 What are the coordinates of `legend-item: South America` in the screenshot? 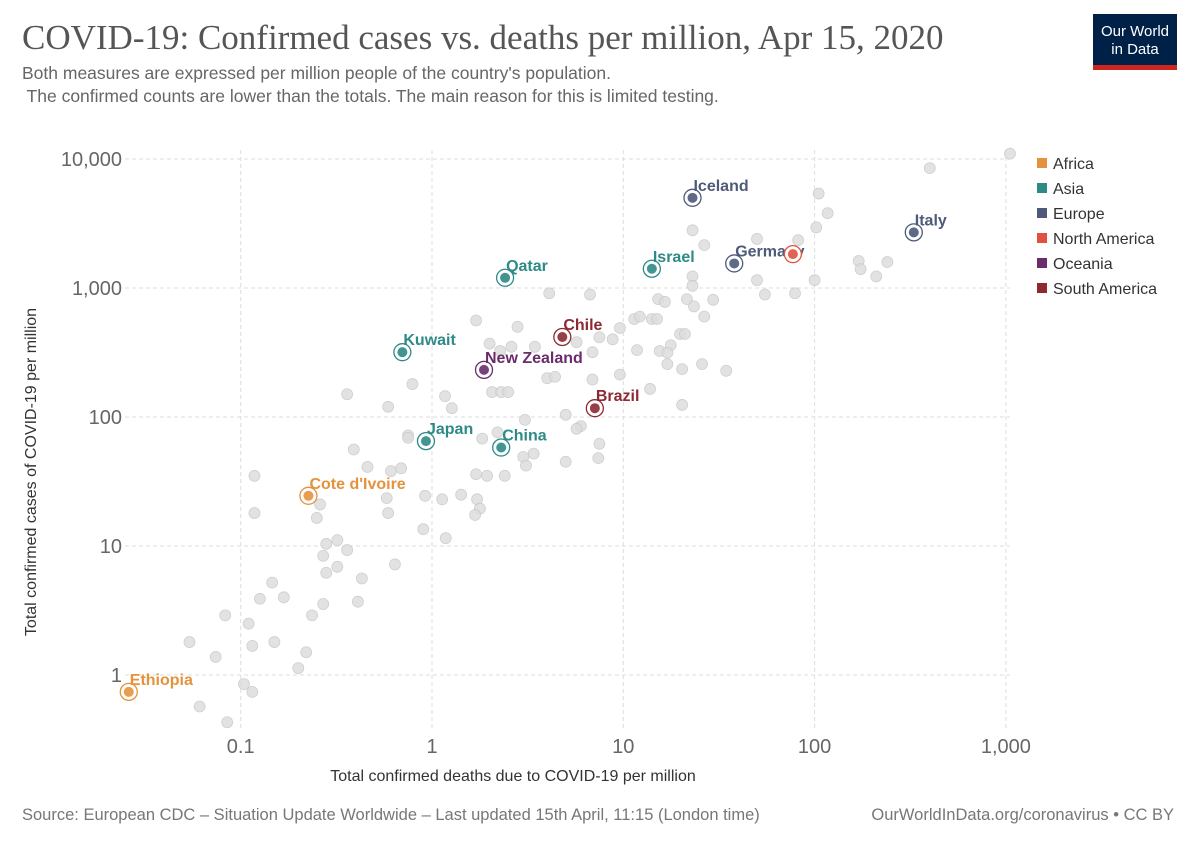 It's located at (1105, 289).